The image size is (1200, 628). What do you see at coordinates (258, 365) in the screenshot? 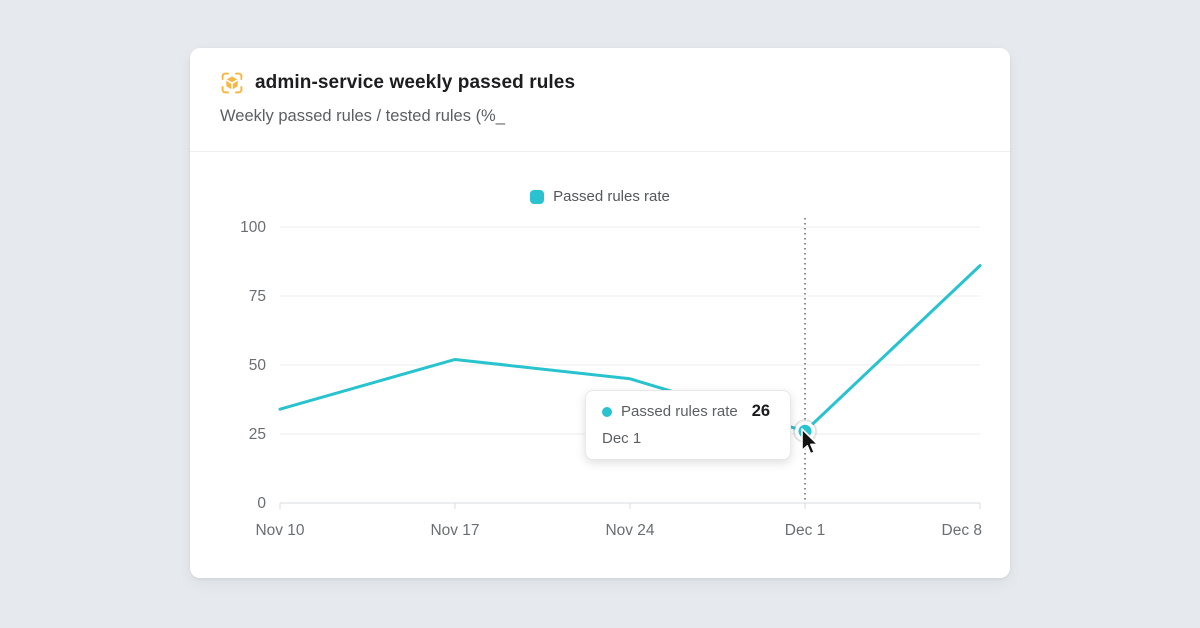
I see `svg-text: 50` at bounding box center [258, 365].